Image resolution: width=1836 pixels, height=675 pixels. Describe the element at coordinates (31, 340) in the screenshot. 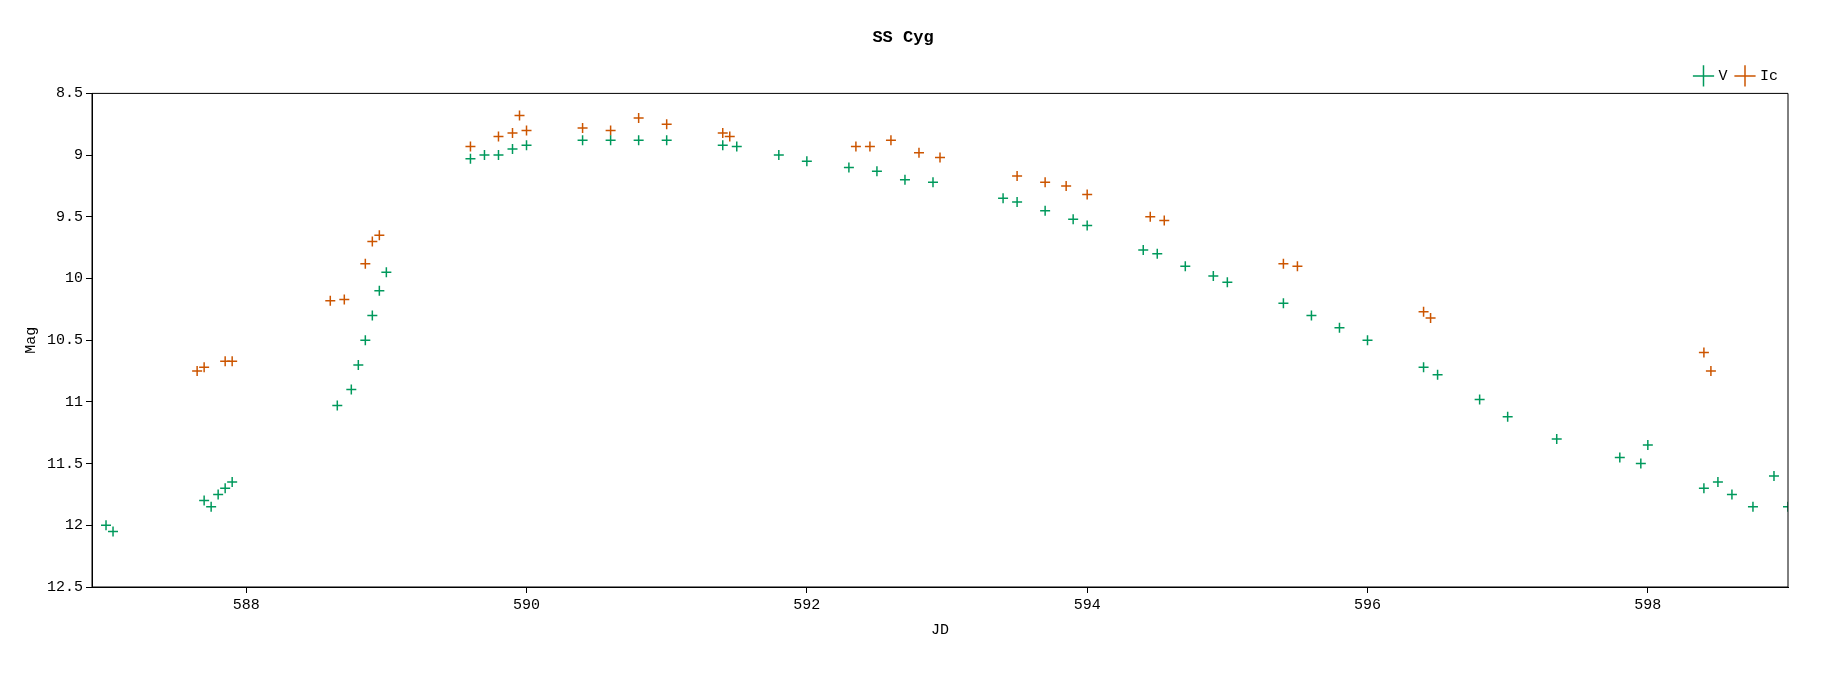

I see `y-axis-title: Mag` at that location.